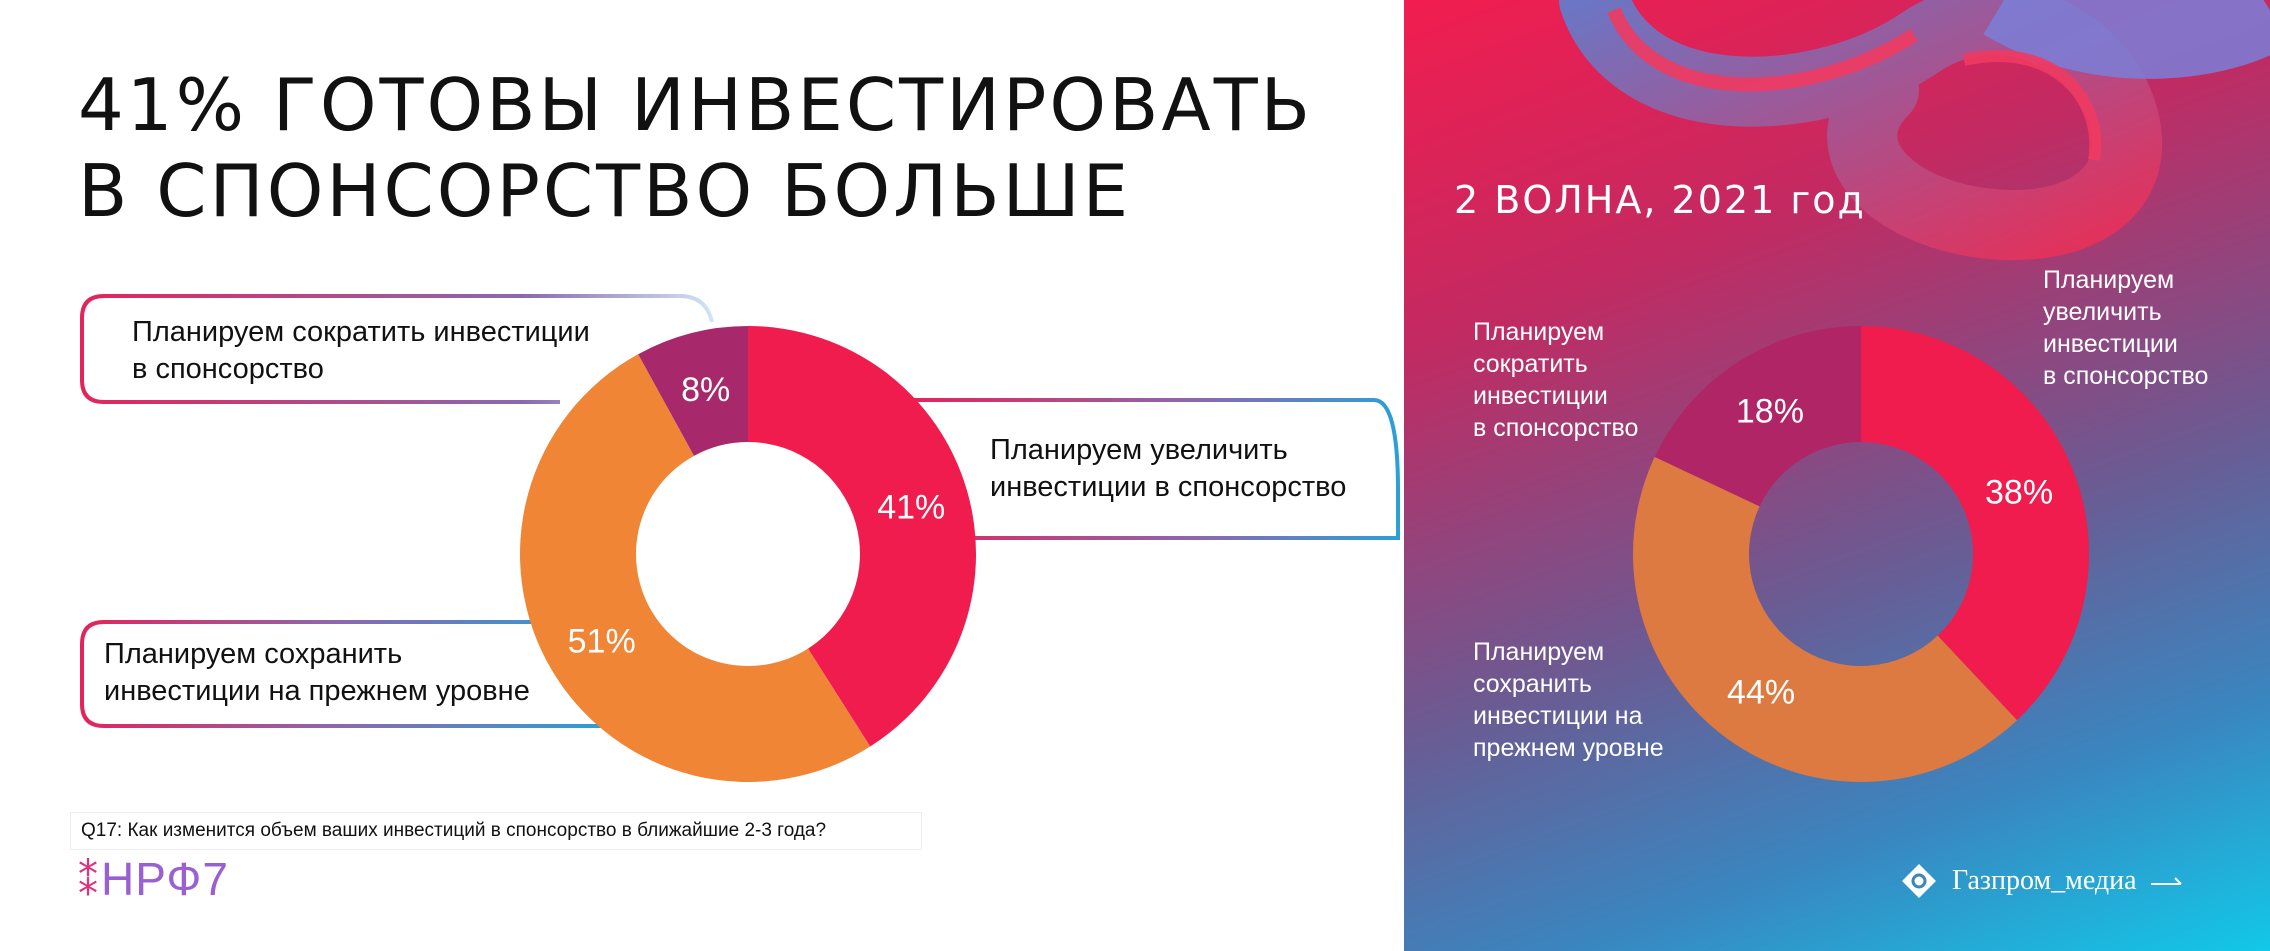 The image size is (2270, 951). I want to click on callout-keep-line-2: инвестиции на прежнем уровне, so click(317, 691).